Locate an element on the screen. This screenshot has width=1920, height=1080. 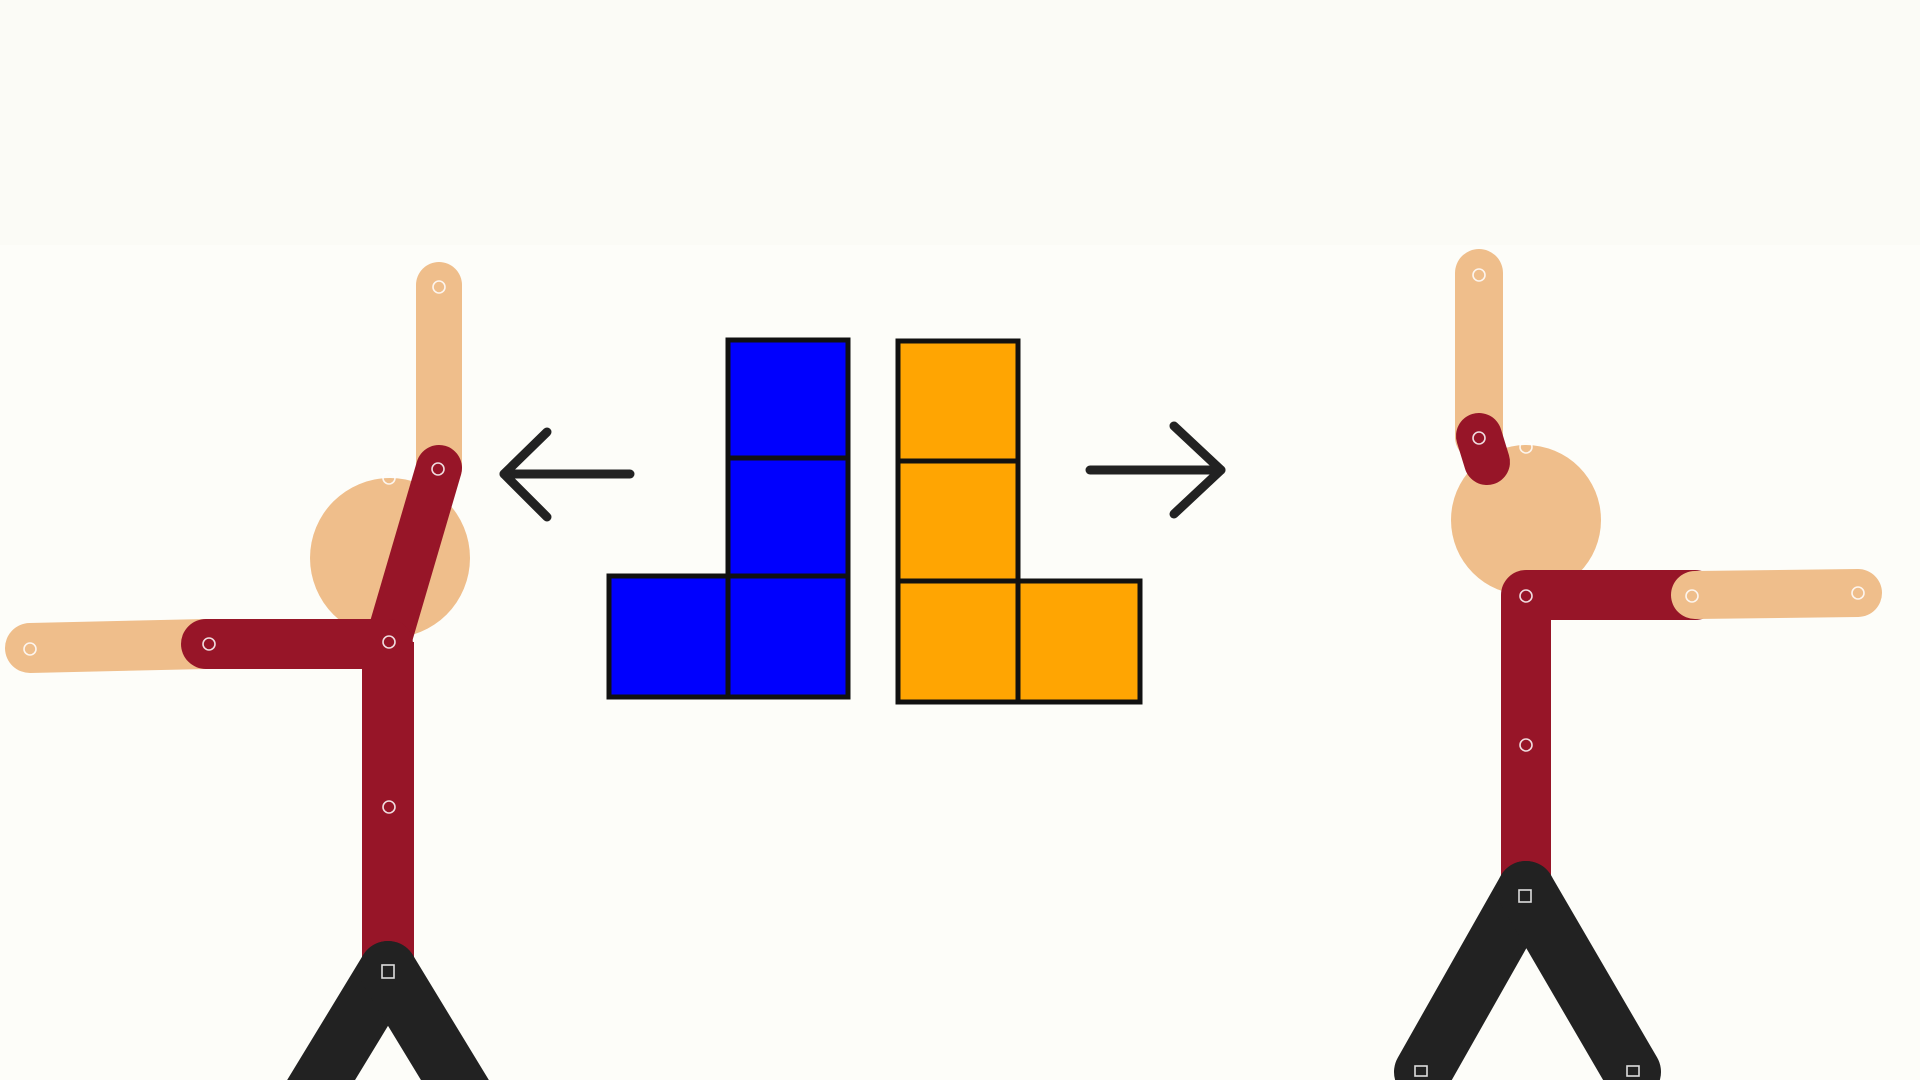
orange-l-tetromino is located at coordinates (1019, 521).